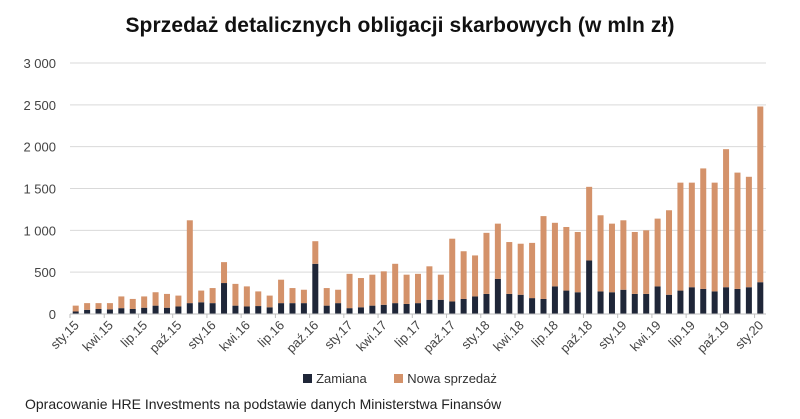  Describe the element at coordinates (234, 336) in the screenshot. I see `x-tick-label: kwi.16` at that location.